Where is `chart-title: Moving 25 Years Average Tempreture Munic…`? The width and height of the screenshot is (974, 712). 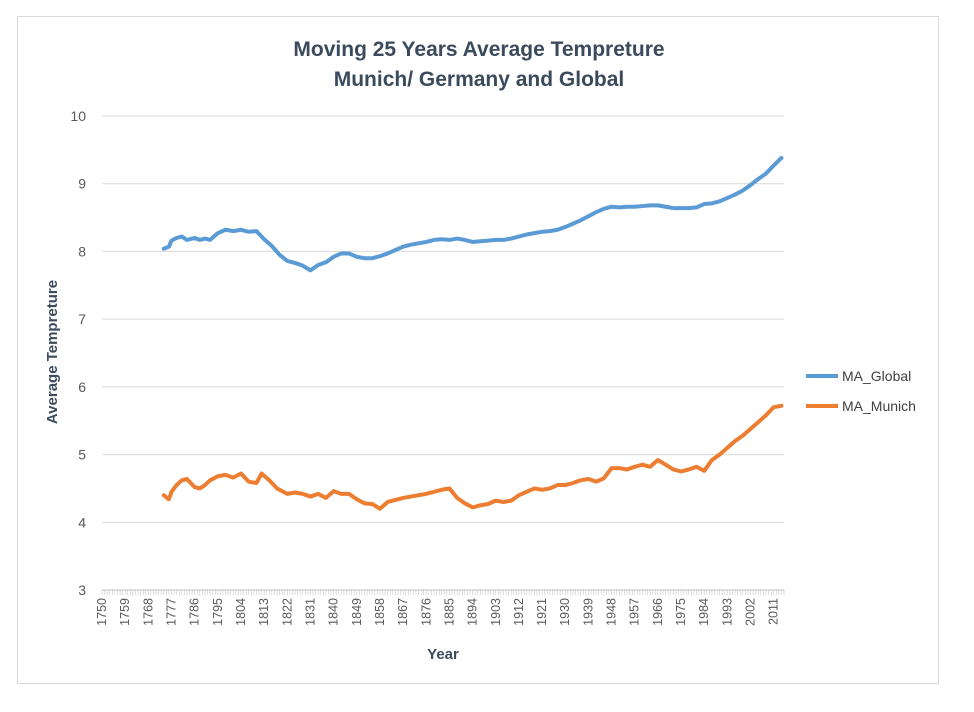 chart-title: Moving 25 Years Average Tempreture Munic… is located at coordinates (478, 64).